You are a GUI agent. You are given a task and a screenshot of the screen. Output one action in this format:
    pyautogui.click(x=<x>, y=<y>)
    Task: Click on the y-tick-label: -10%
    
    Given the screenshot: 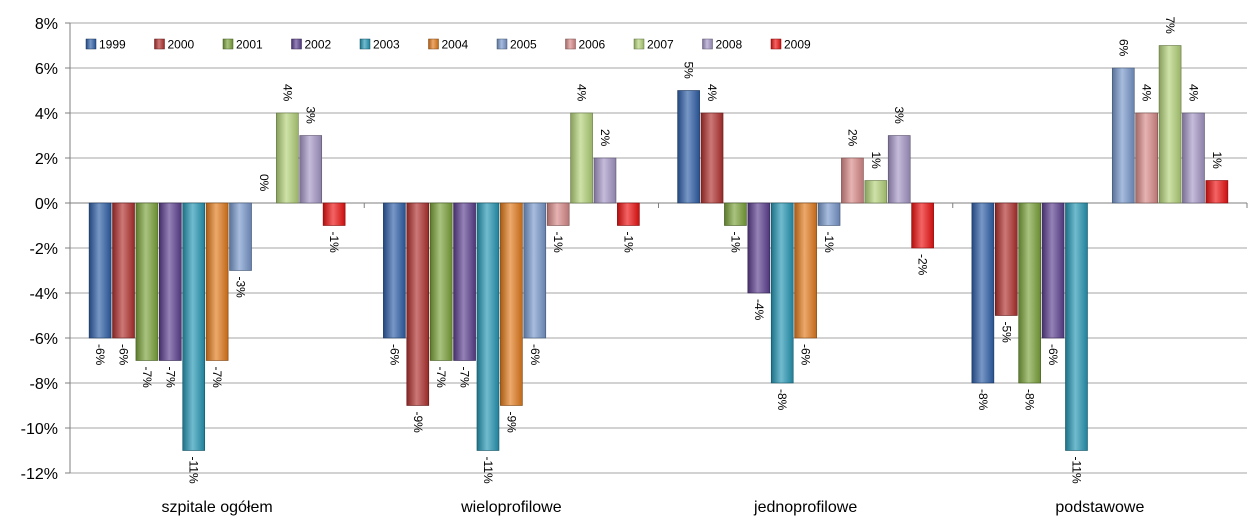 What is the action you would take?
    pyautogui.click(x=39, y=429)
    